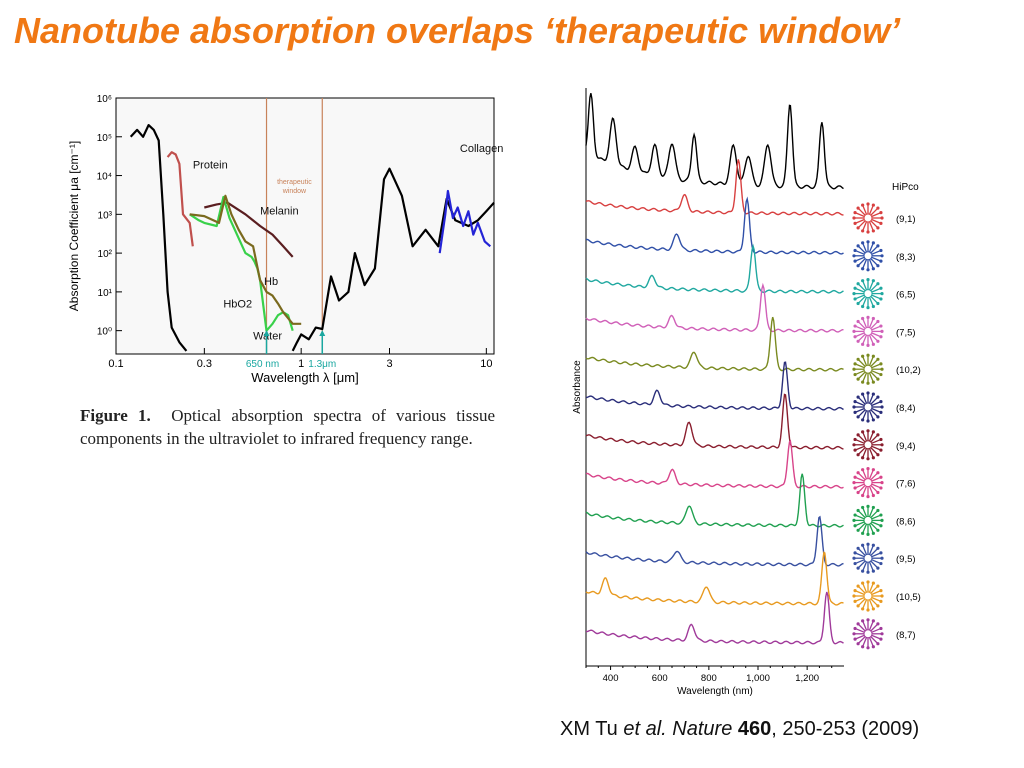  Describe the element at coordinates (180, 199) in the screenshot. I see `series-line-protein` at that location.